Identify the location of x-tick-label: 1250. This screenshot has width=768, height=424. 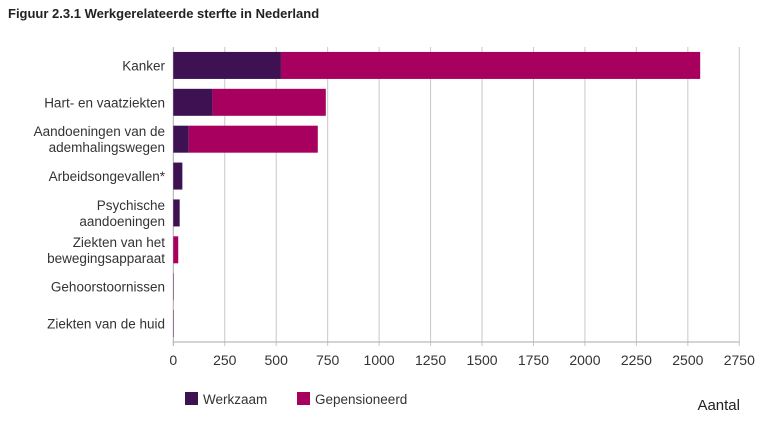
(430, 360).